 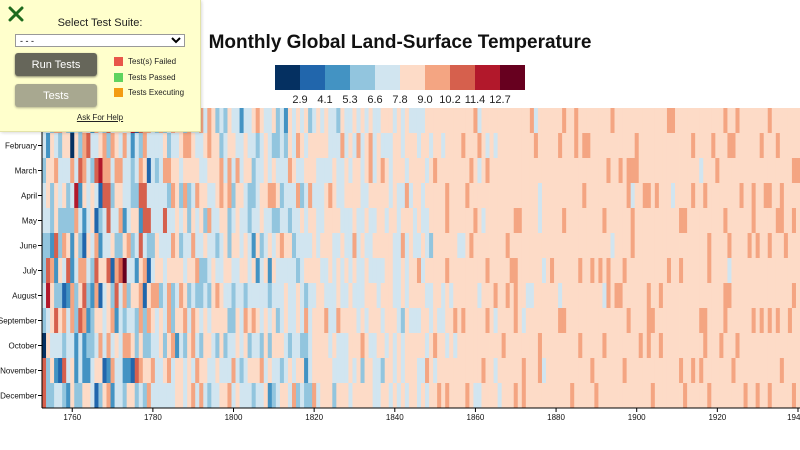 I want to click on test-suite-select: - - -, so click(x=100, y=40).